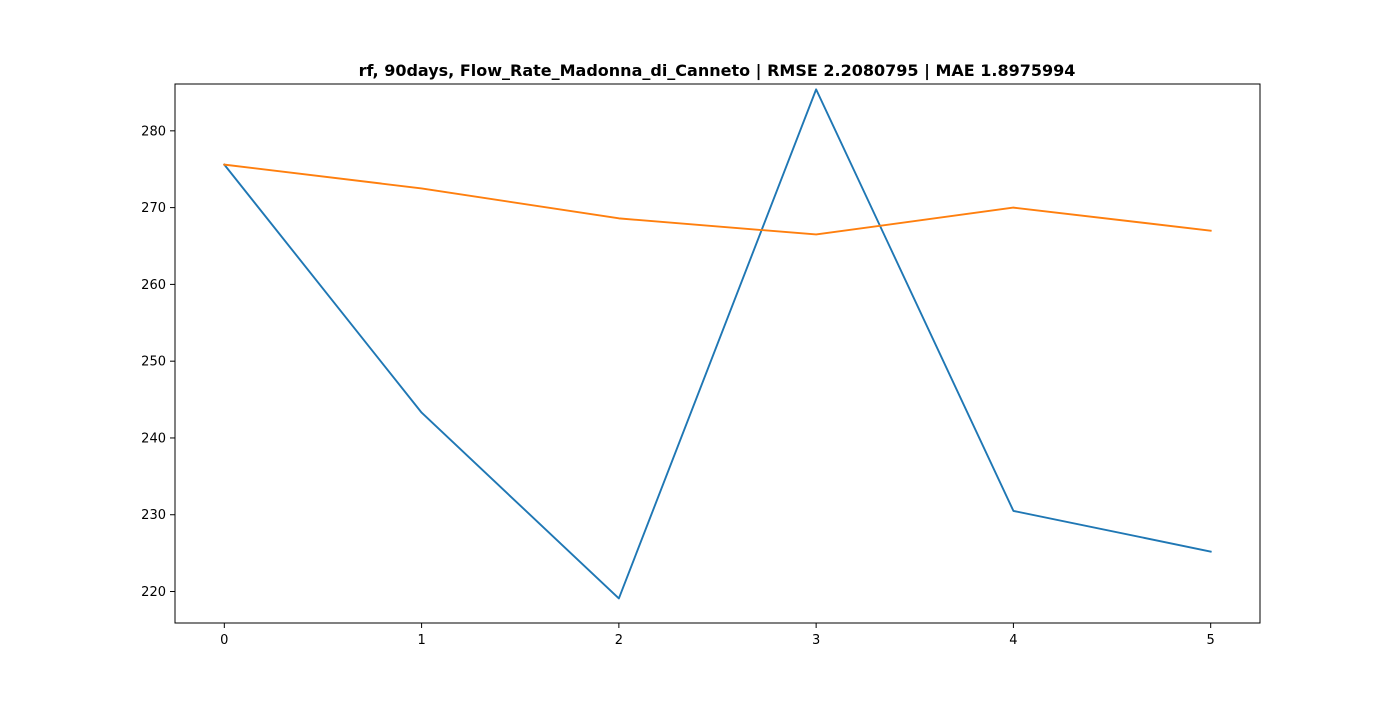 The image size is (1400, 704). Describe the element at coordinates (1013, 640) in the screenshot. I see `x-tick-label: 4` at that location.